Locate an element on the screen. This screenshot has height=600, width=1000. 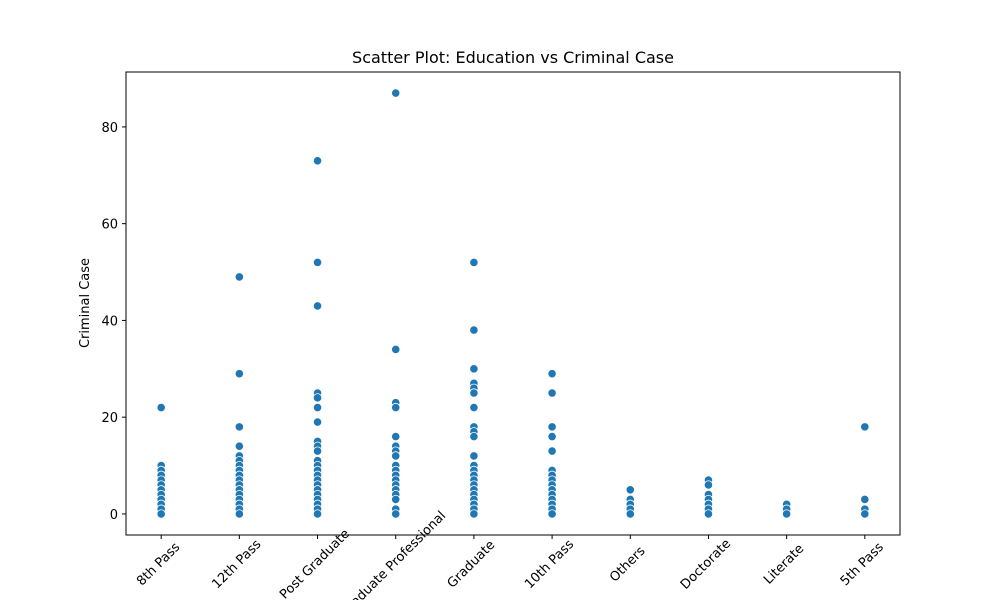
y-tick-label: 0 is located at coordinates (114, 515).